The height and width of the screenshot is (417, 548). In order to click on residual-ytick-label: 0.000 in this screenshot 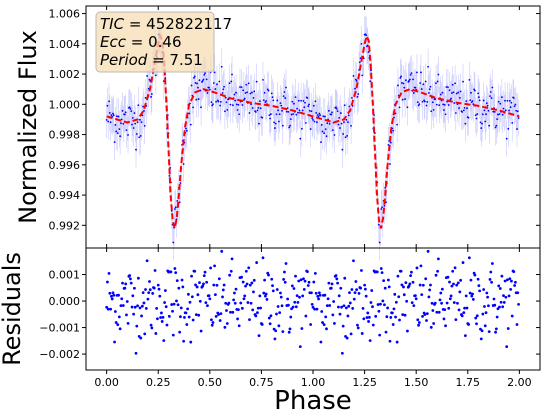, I will do `click(65, 301)`.